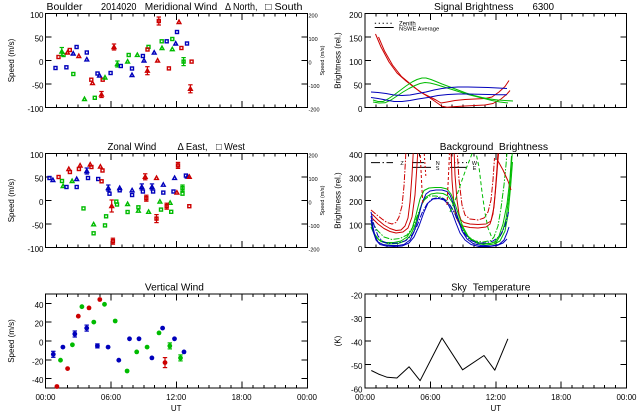 Image resolution: width=640 pixels, height=420 pixels. What do you see at coordinates (65, 7) in the screenshot?
I see `svg-text: Boulder` at bounding box center [65, 7].